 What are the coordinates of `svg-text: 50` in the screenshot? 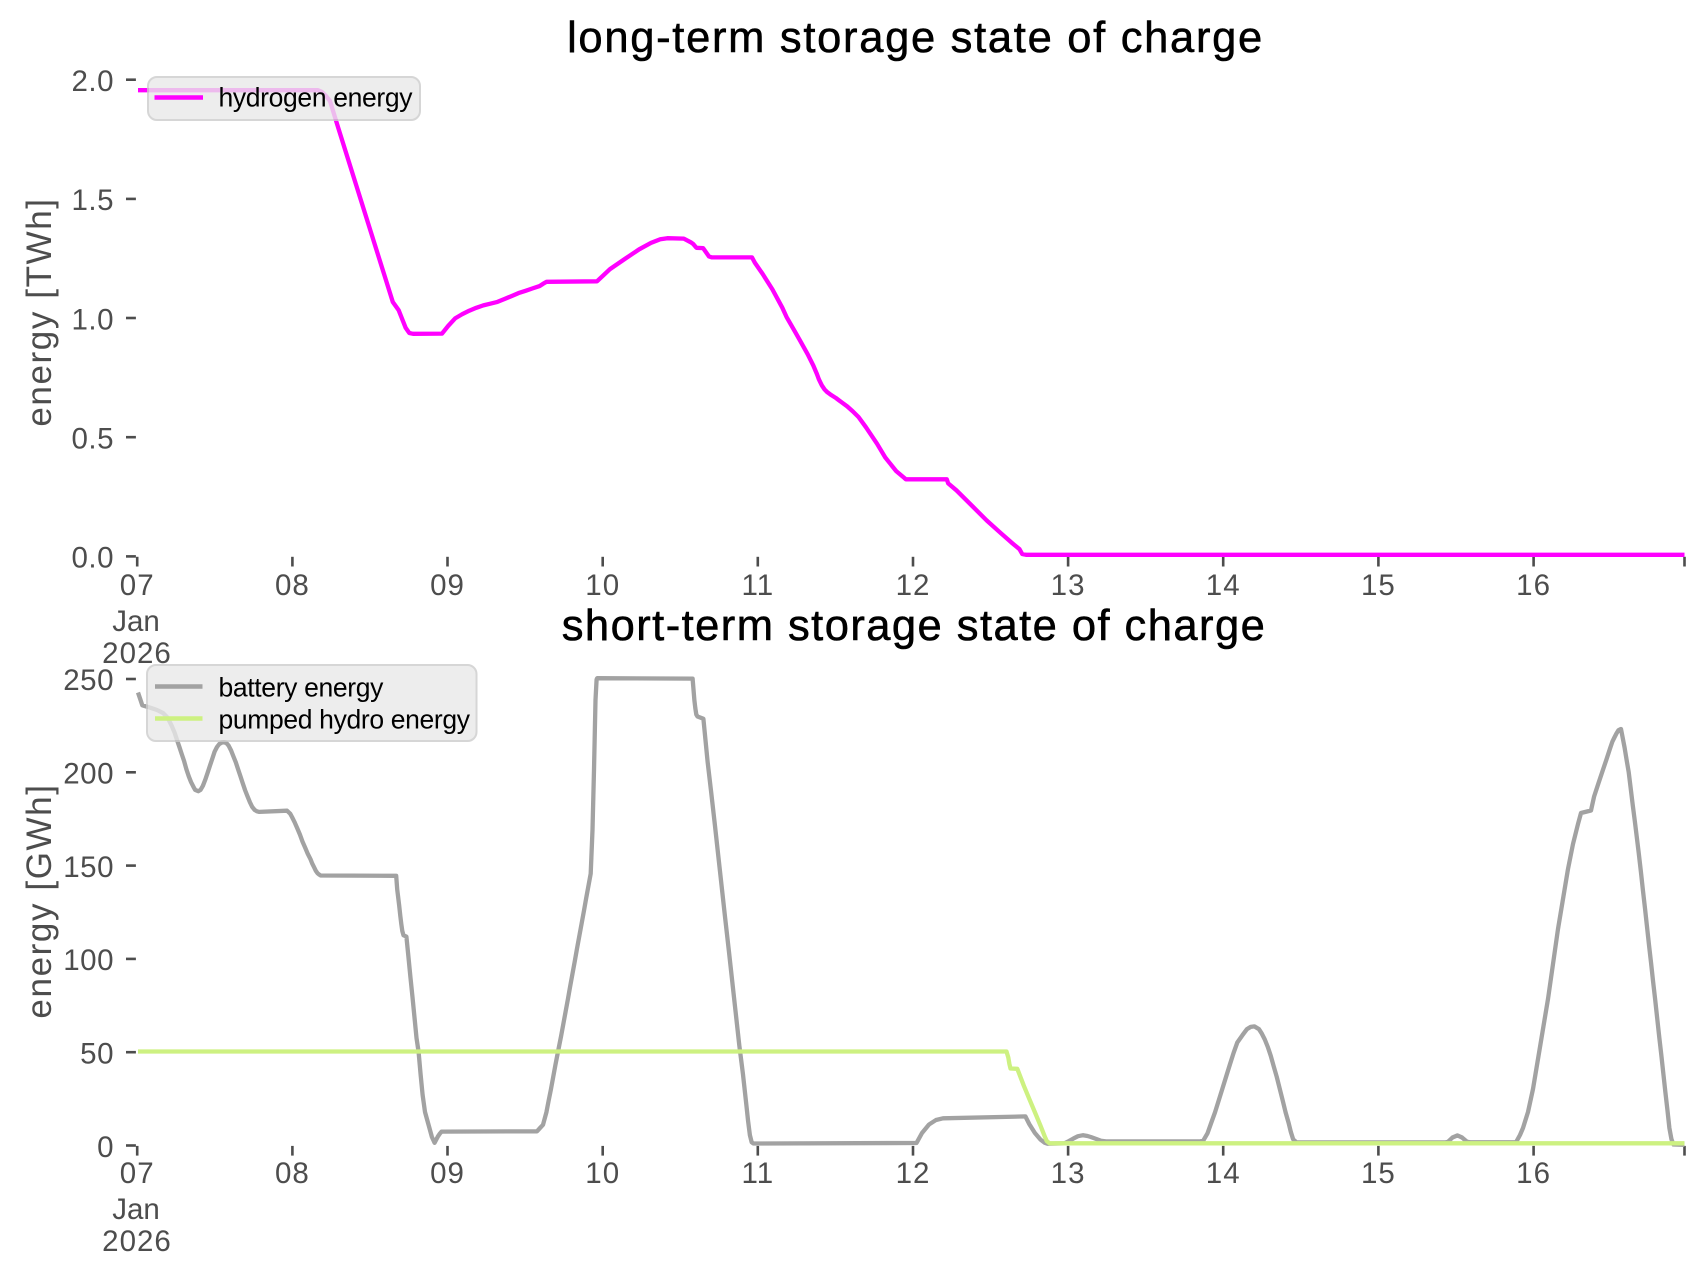 It's located at (97, 1054).